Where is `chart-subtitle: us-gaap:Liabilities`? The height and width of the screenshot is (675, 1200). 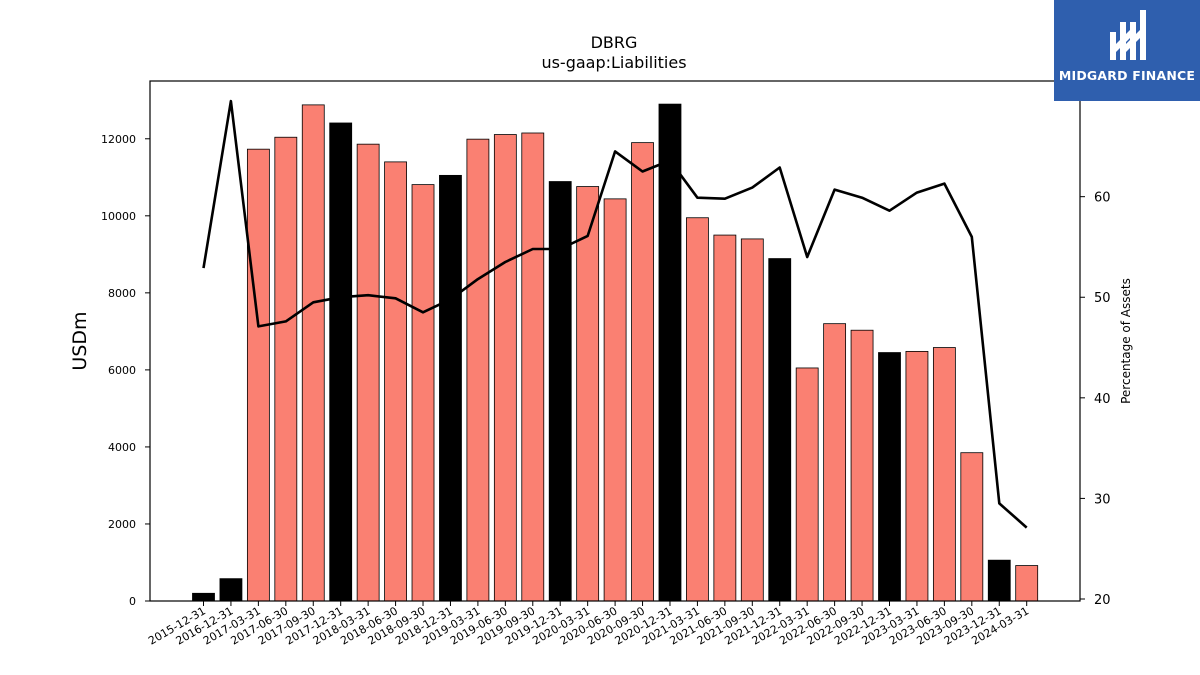 chart-subtitle: us-gaap:Liabilities is located at coordinates (613, 62).